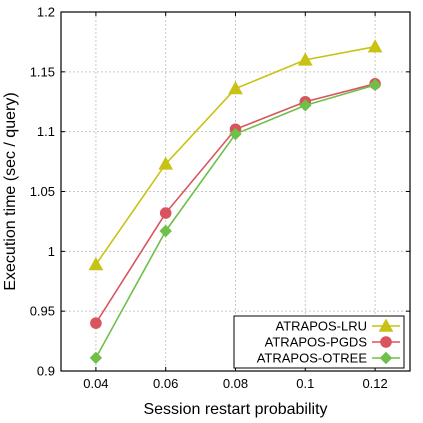 Image resolution: width=423 pixels, height=423 pixels. What do you see at coordinates (235, 383) in the screenshot?
I see `x-tick-label: 0.08` at bounding box center [235, 383].